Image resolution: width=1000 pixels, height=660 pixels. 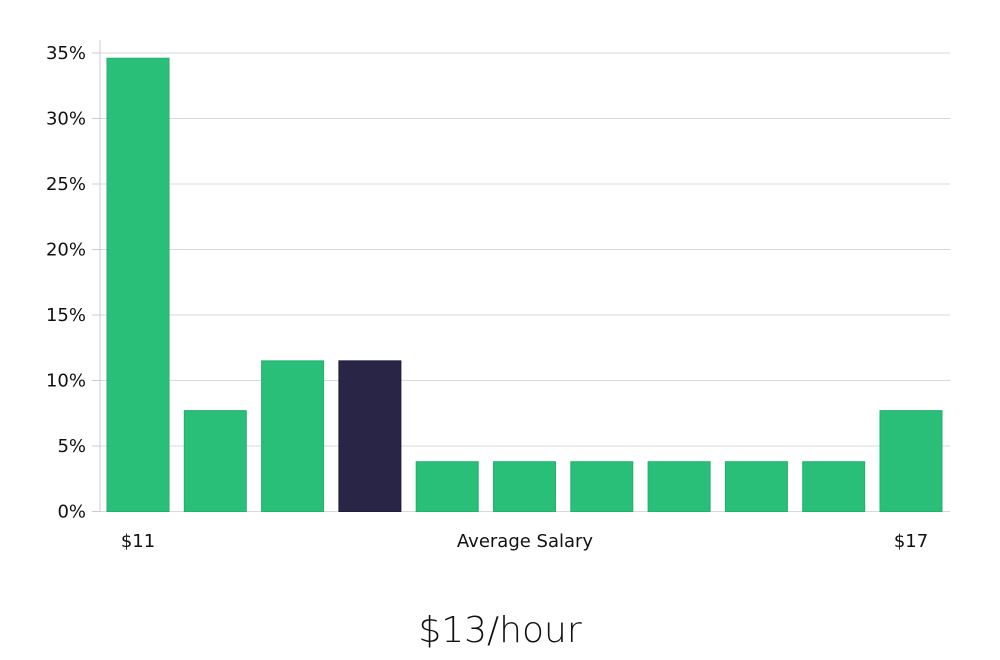 I want to click on x-axis-title: Average Salary, so click(x=525, y=541).